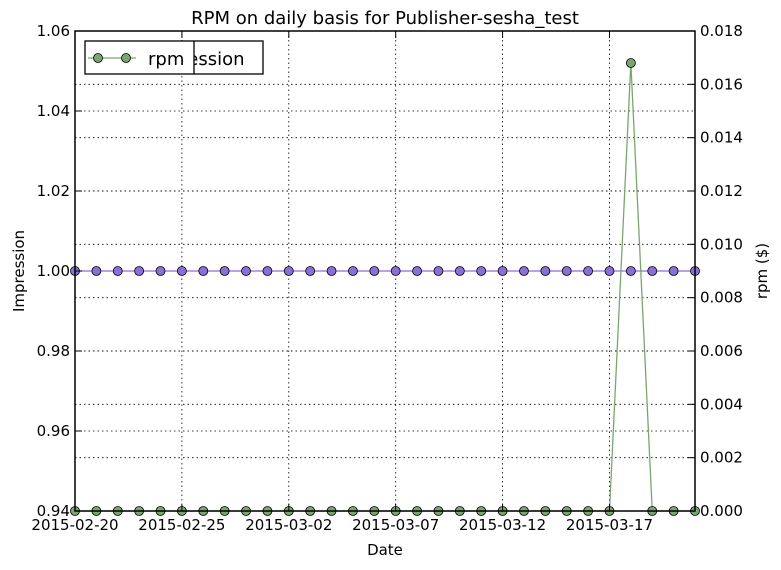  Describe the element at coordinates (288, 525) in the screenshot. I see `x-tick-label: 2015-03-02` at that location.